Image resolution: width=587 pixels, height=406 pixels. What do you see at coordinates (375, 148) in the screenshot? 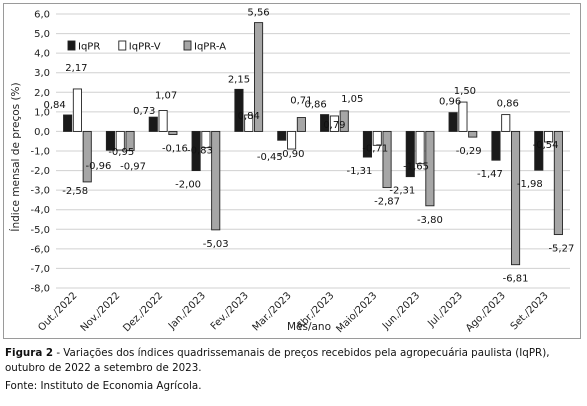
I see `data-label: -0,71` at bounding box center [375, 148].